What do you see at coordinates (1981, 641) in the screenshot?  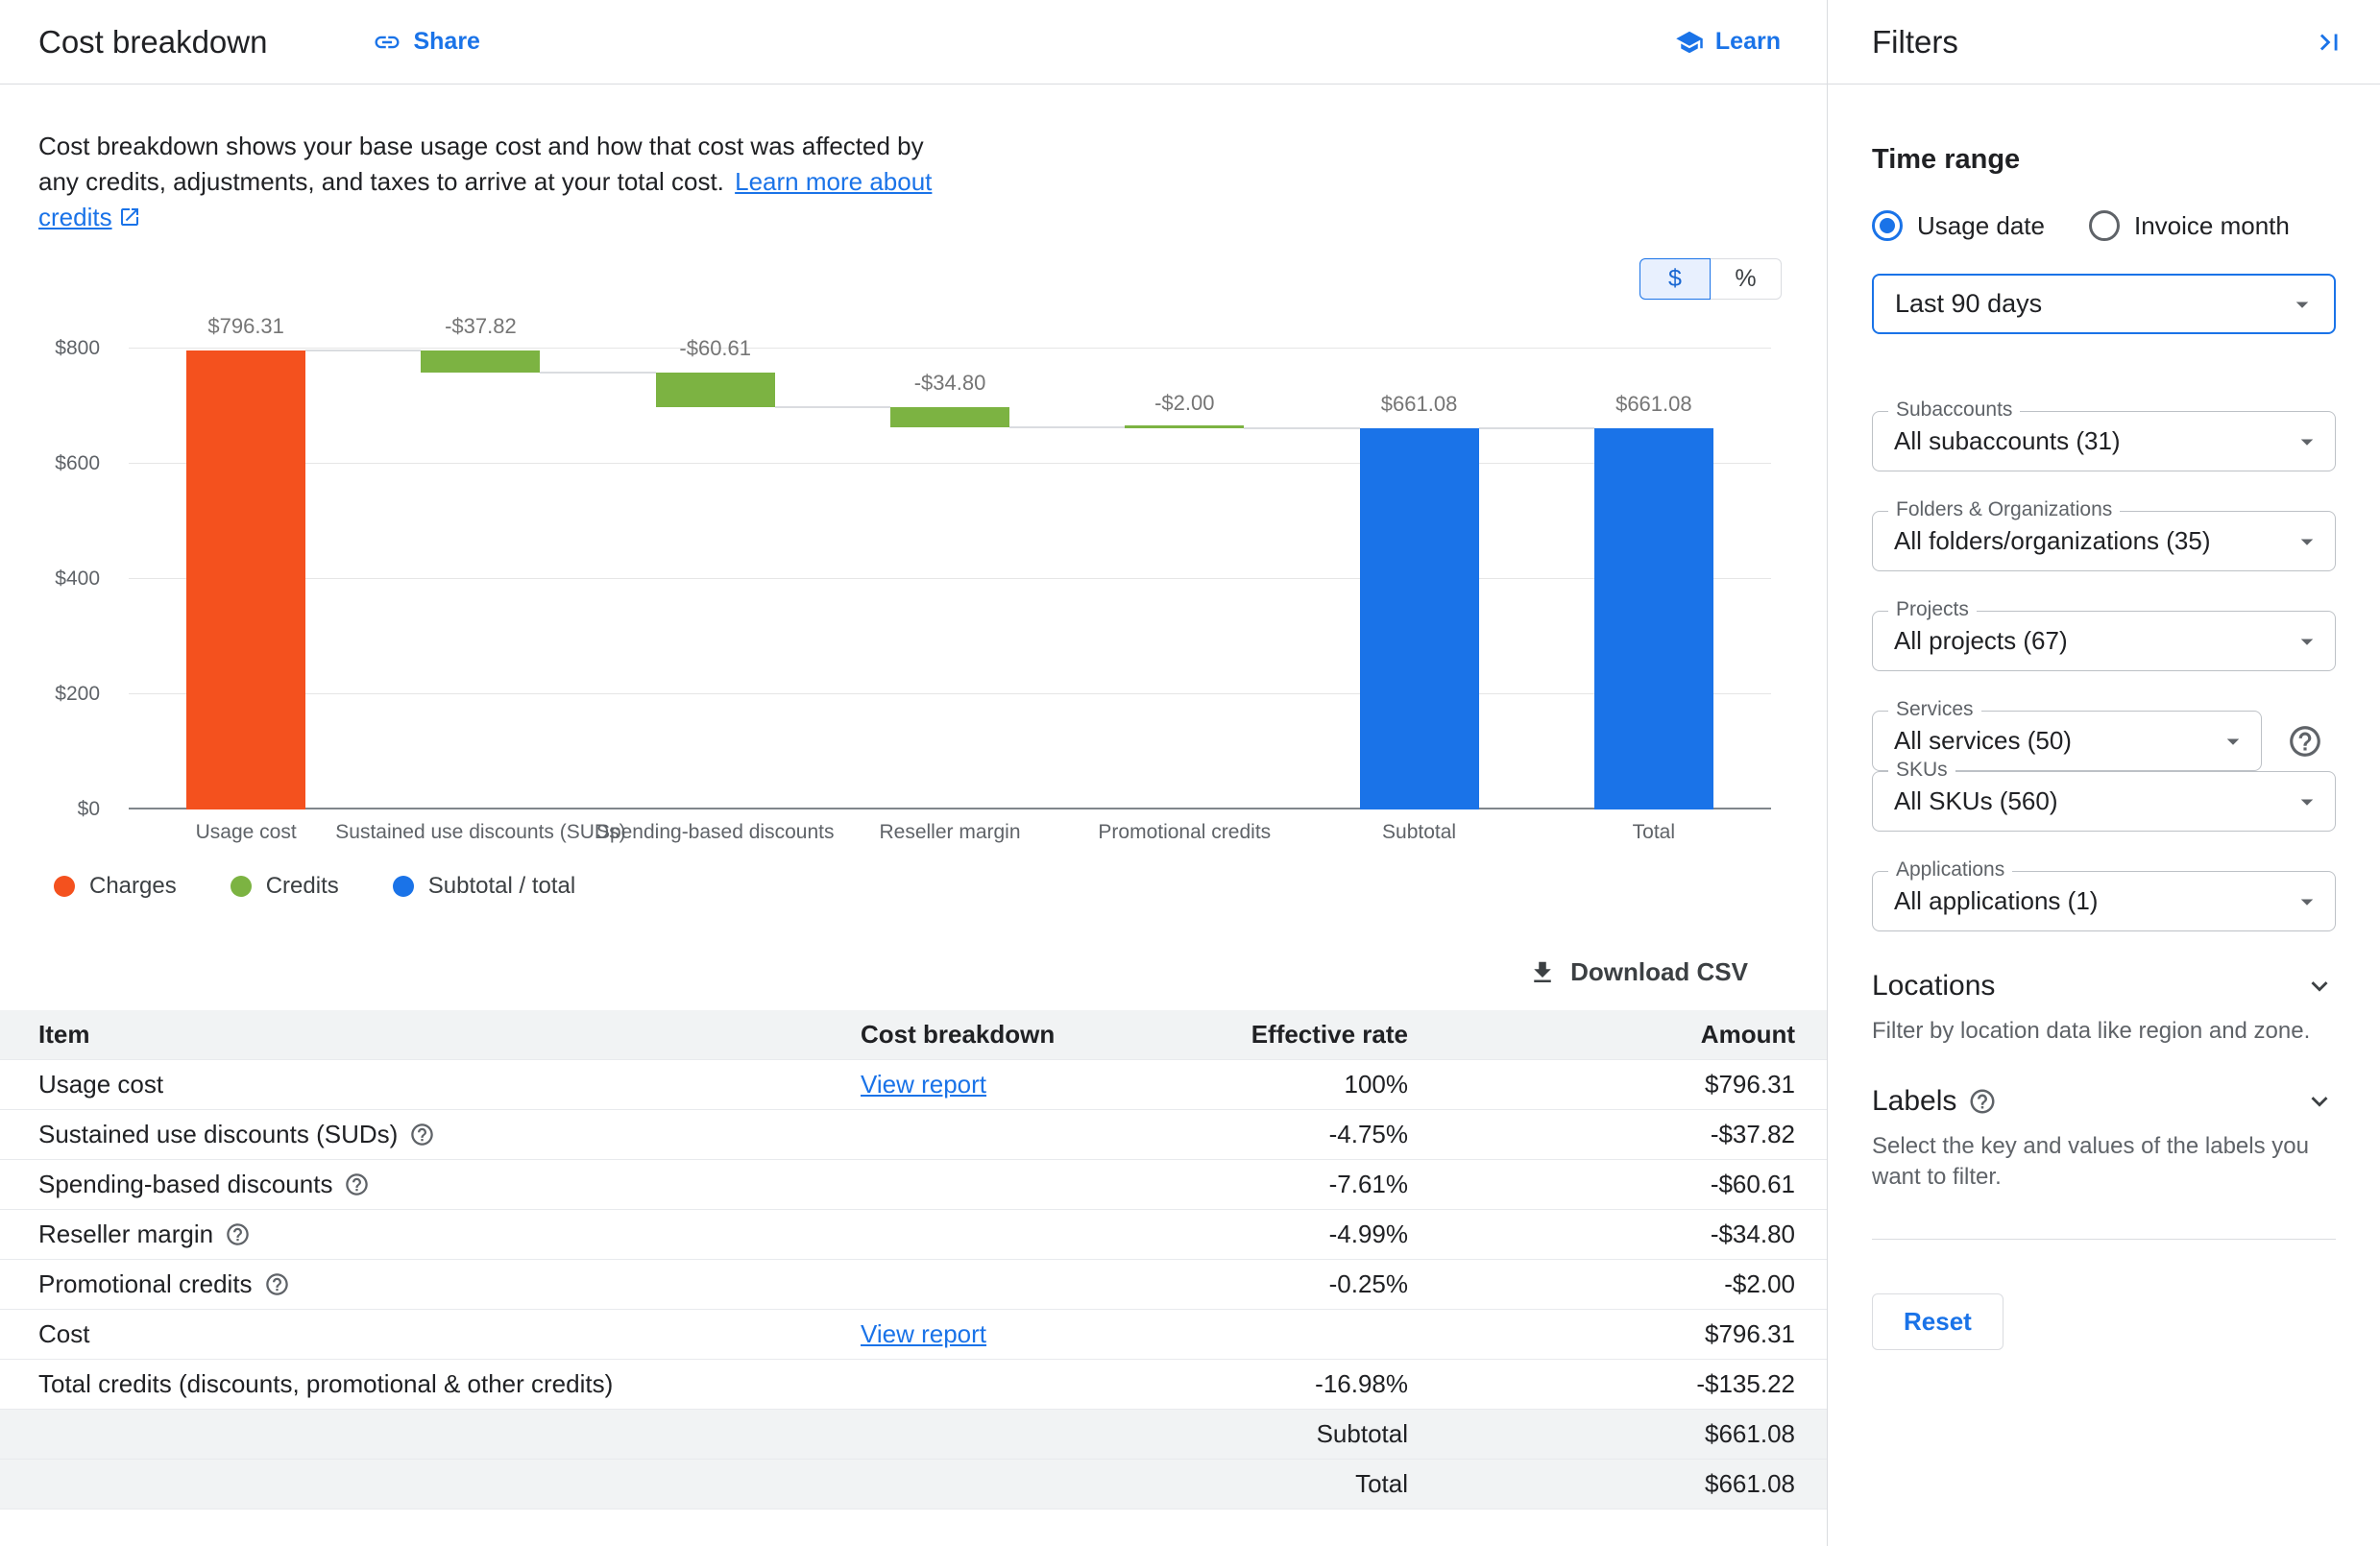 I see `field-value: All projects (67)` at bounding box center [1981, 641].